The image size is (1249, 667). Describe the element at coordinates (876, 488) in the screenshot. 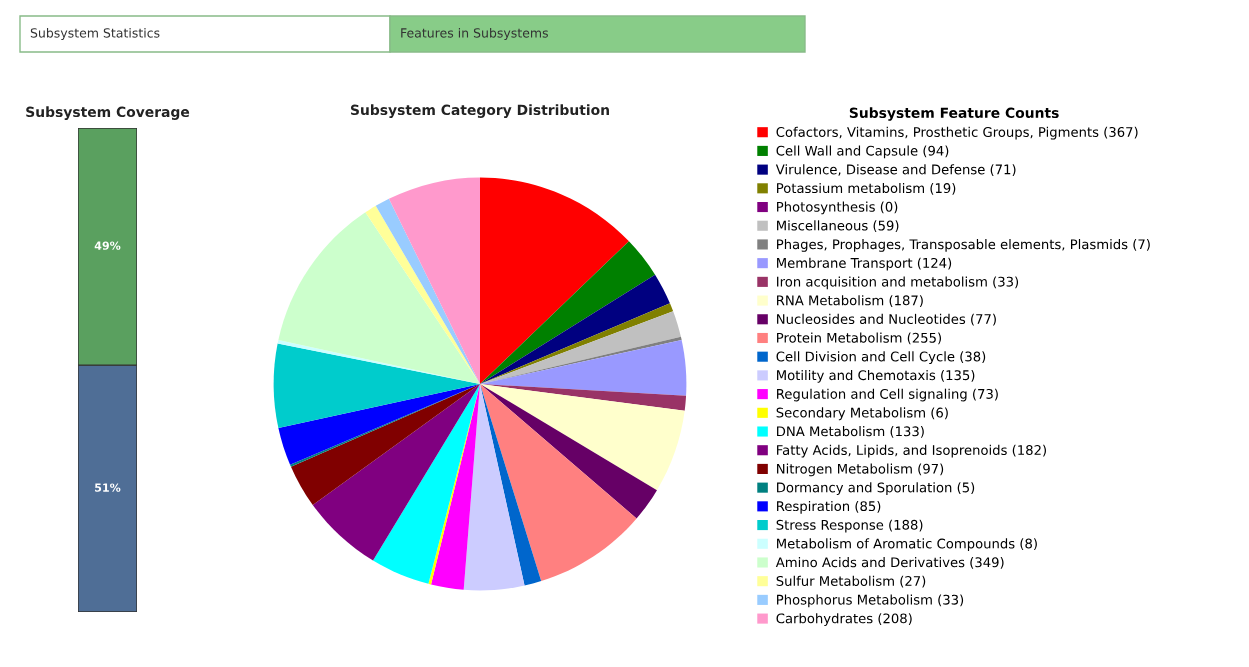

I see `legend-label: Dormancy and Sporulation (5)` at that location.